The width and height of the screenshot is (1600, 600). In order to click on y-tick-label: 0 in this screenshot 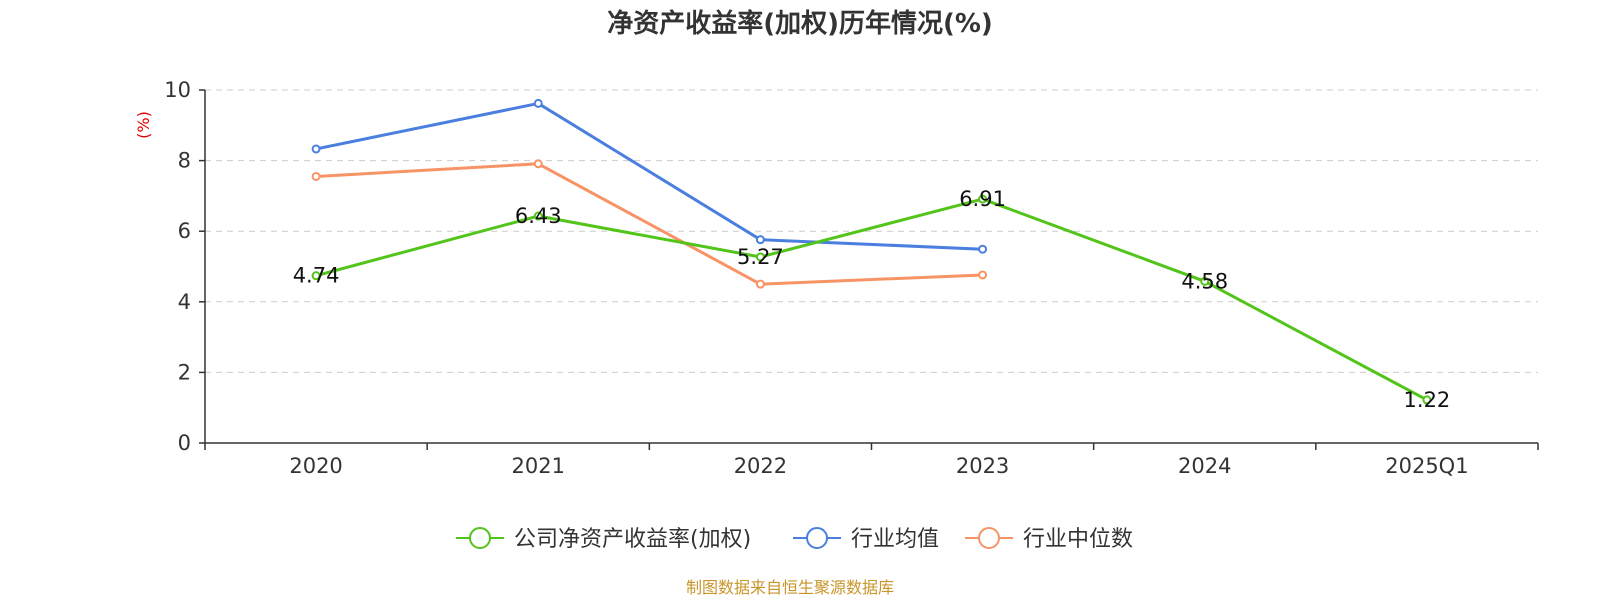, I will do `click(184, 443)`.